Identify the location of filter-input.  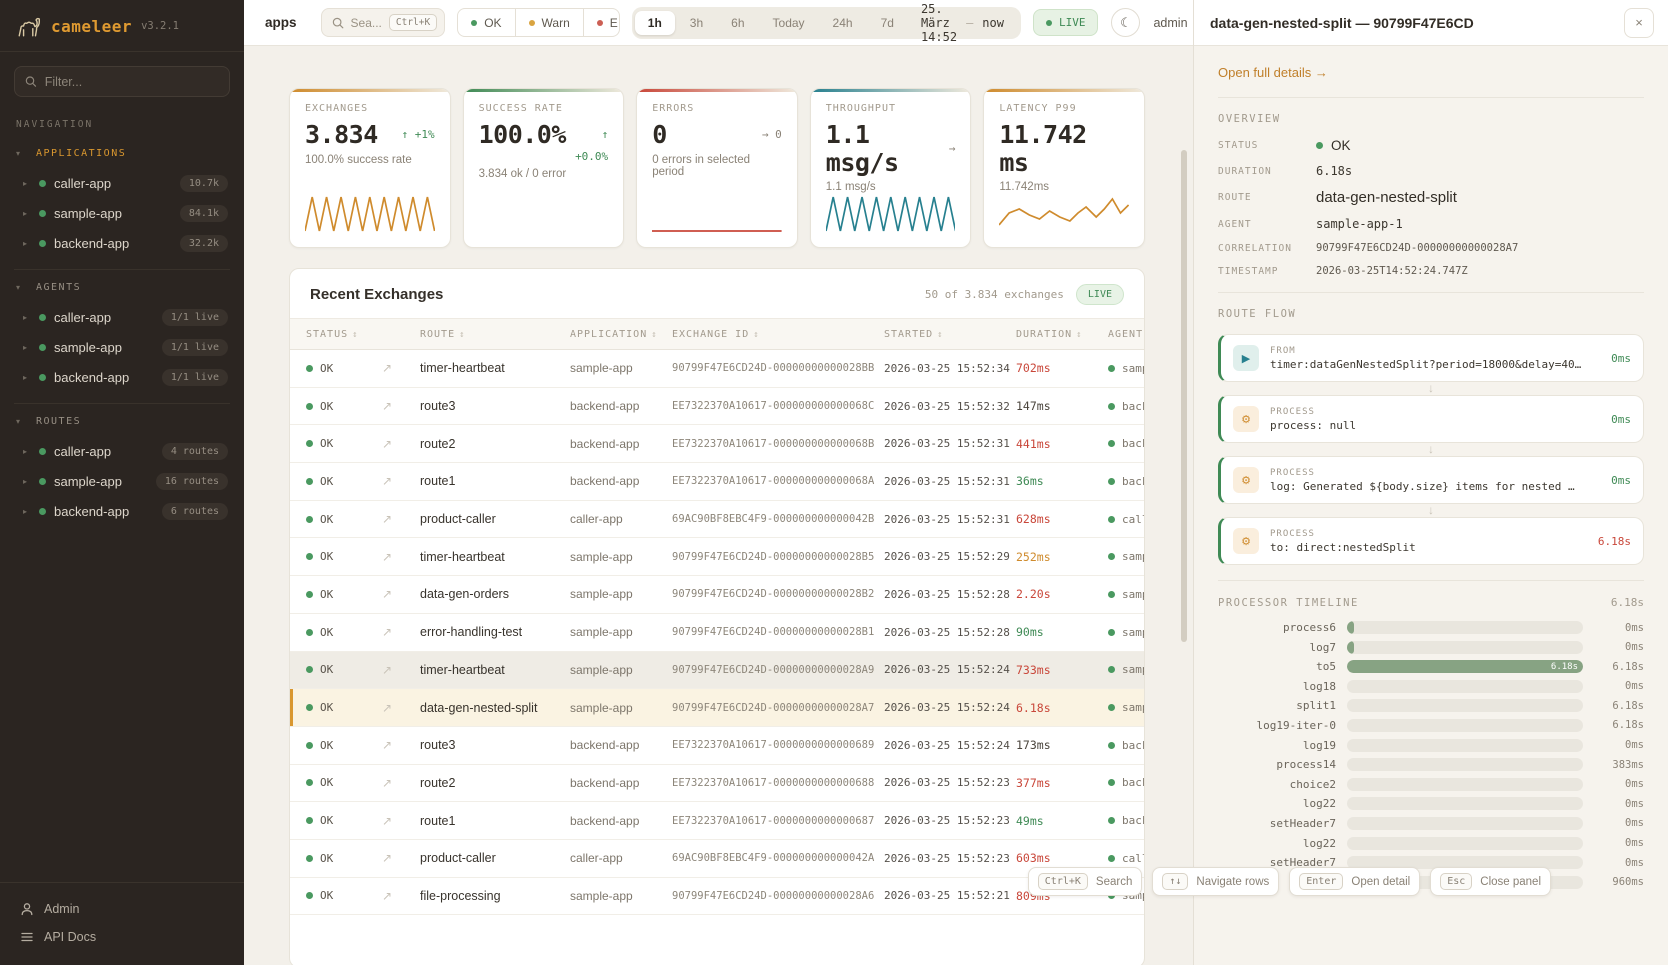
(131, 81).